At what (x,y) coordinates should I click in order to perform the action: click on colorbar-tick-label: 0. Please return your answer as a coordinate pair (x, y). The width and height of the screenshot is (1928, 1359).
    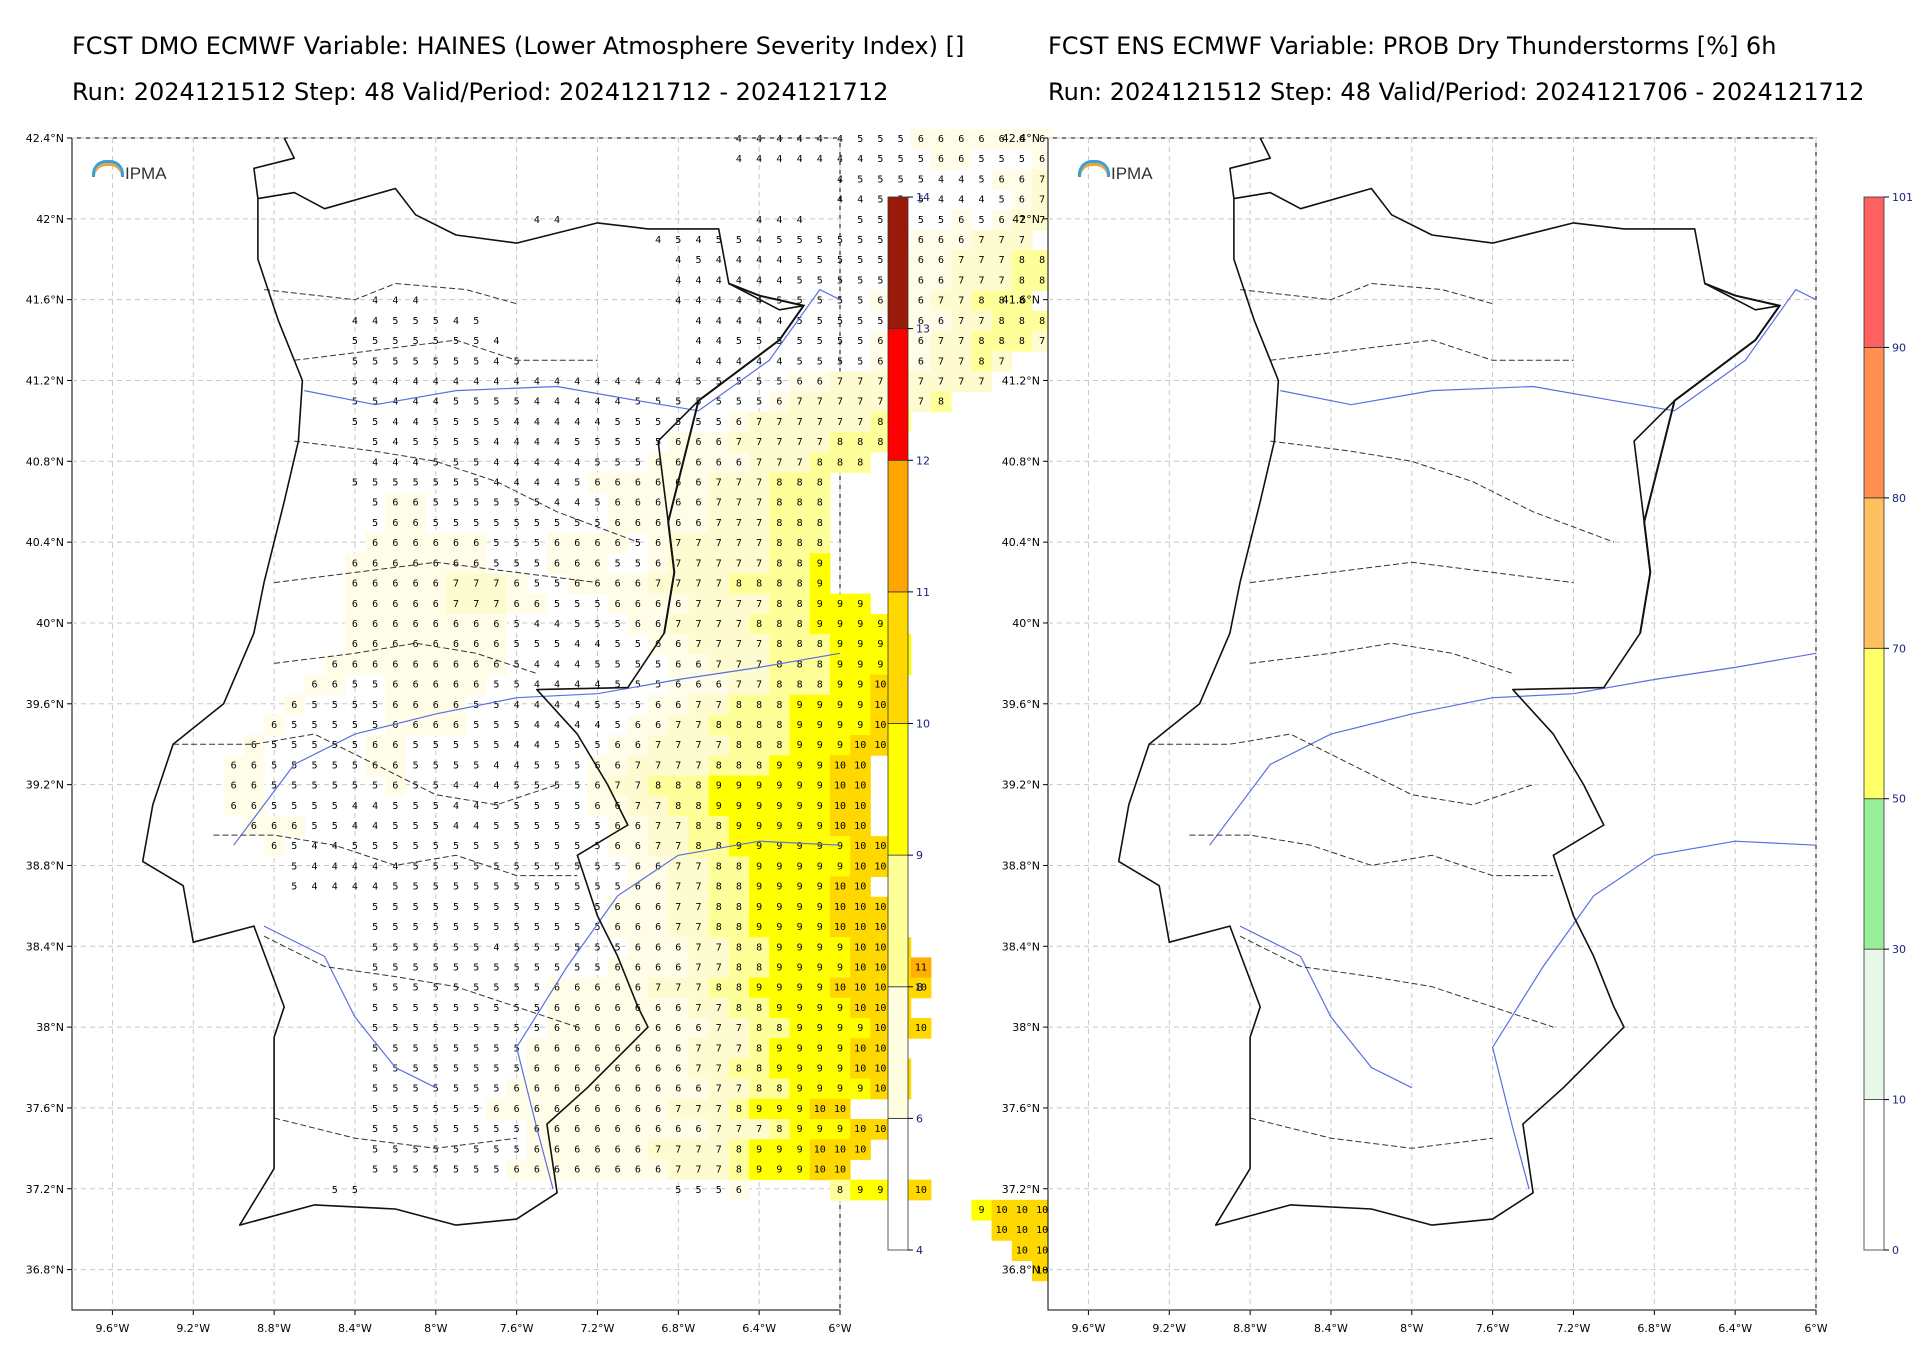
    Looking at the image, I should click on (1895, 1250).